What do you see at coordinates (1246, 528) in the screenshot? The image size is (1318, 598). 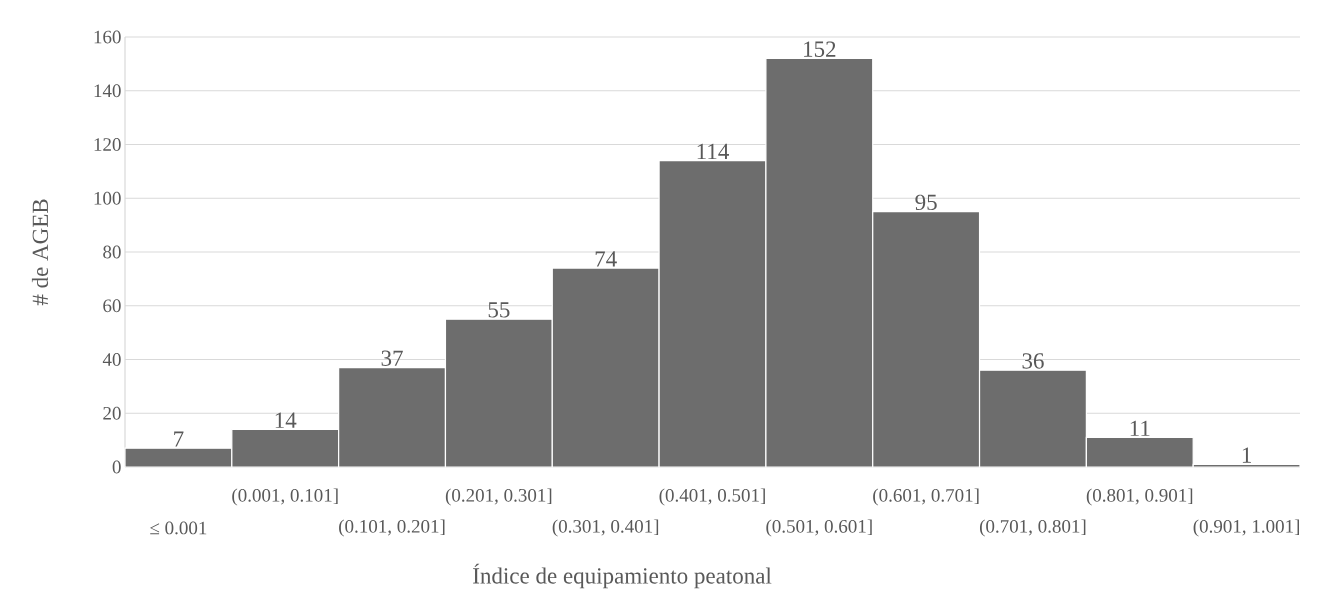 I see `x-tick-label: (0.901, 1.001]` at bounding box center [1246, 528].